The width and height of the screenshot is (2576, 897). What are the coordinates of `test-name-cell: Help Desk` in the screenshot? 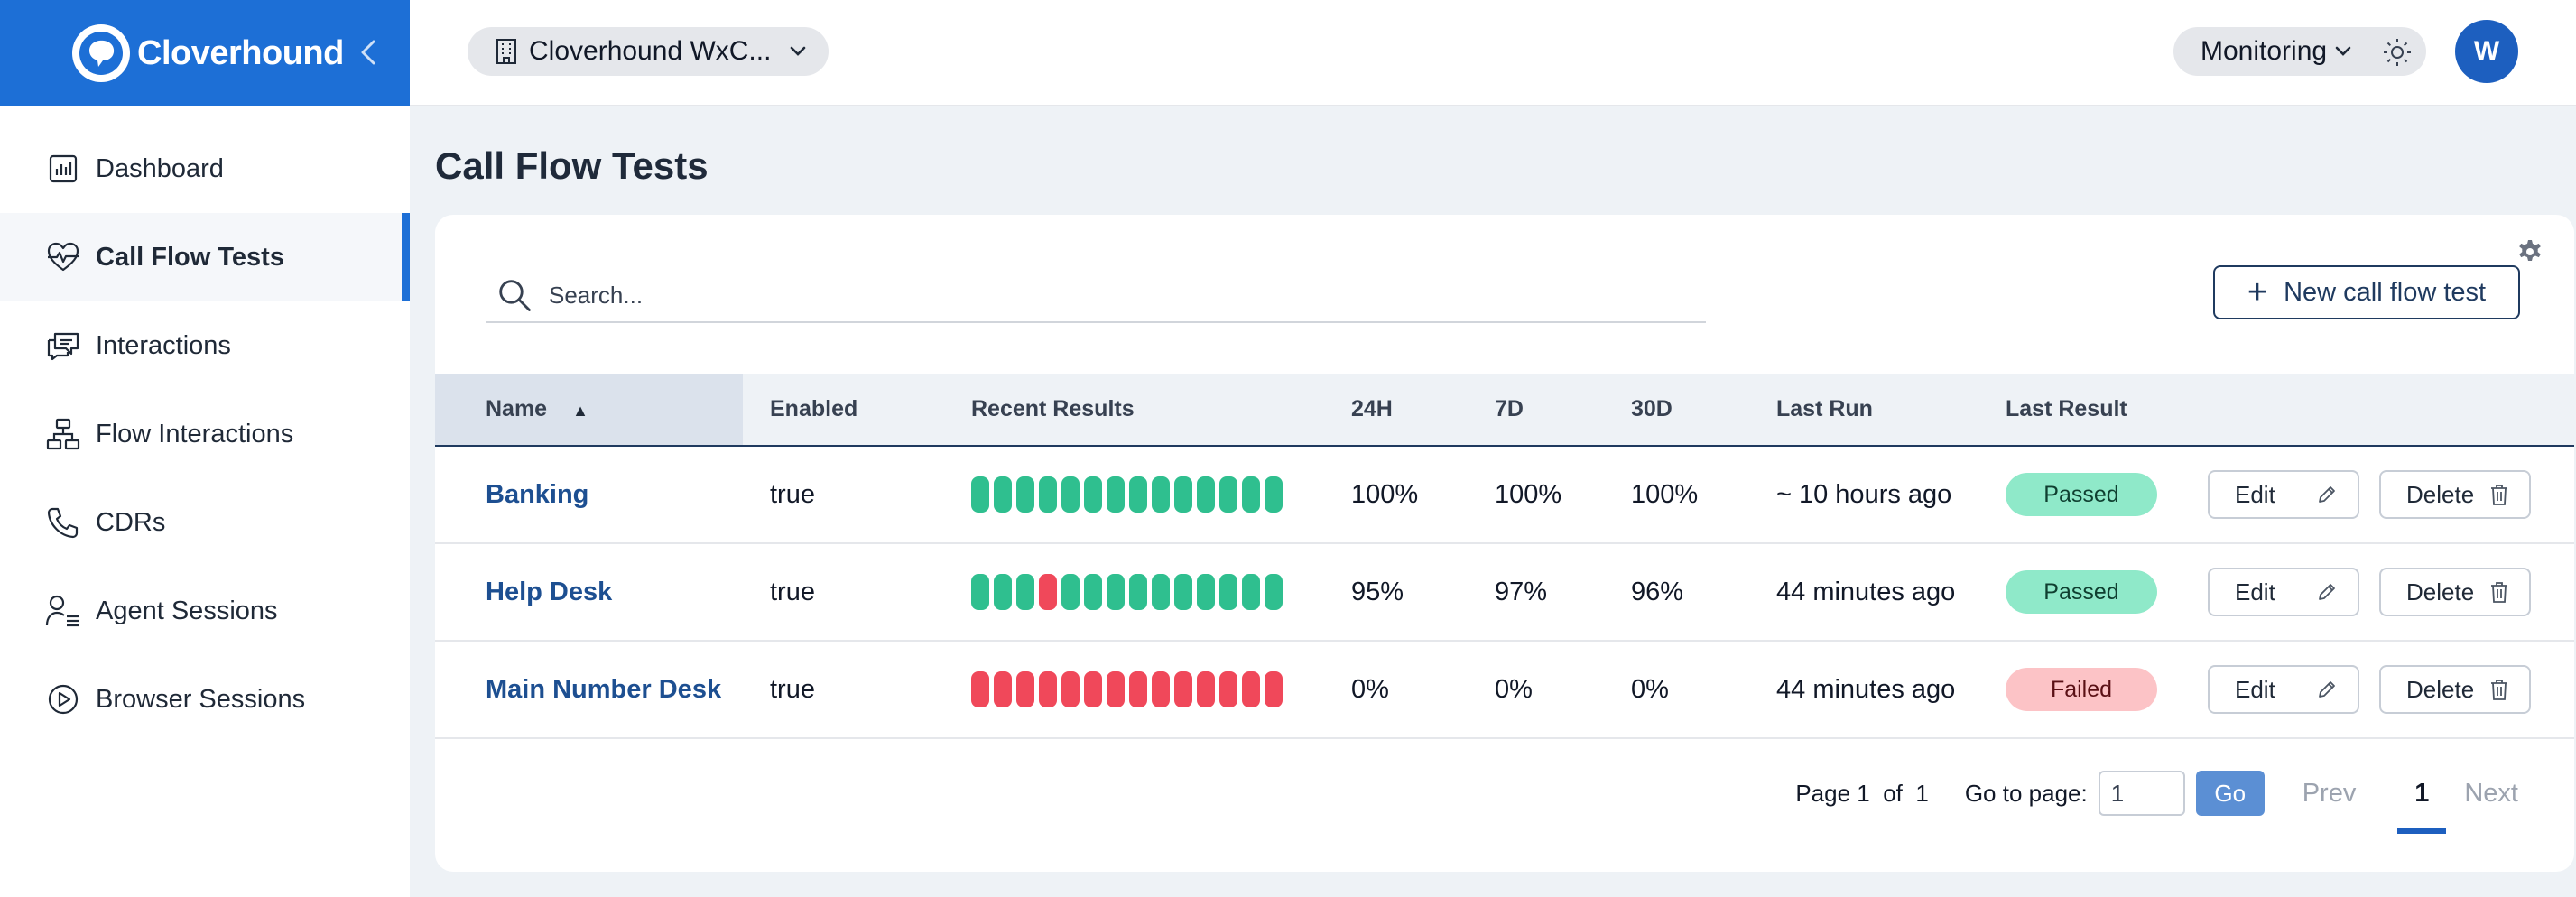 It's located at (589, 592).